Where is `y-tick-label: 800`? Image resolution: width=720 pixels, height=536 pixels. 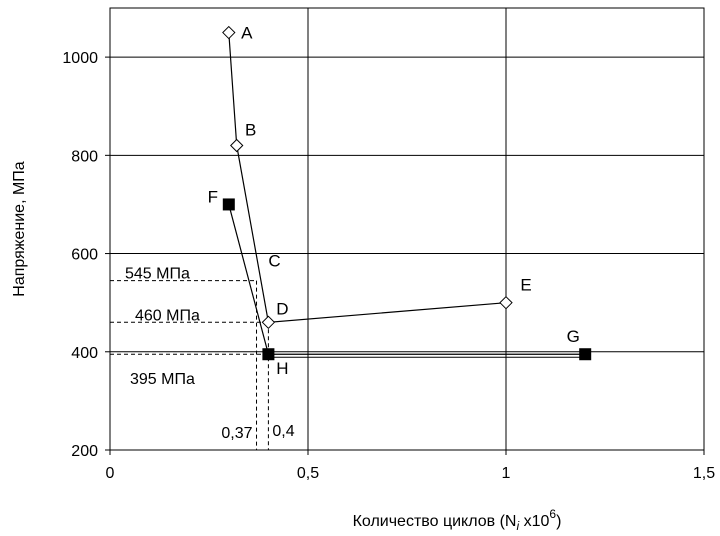
y-tick-label: 800 is located at coordinates (84, 156).